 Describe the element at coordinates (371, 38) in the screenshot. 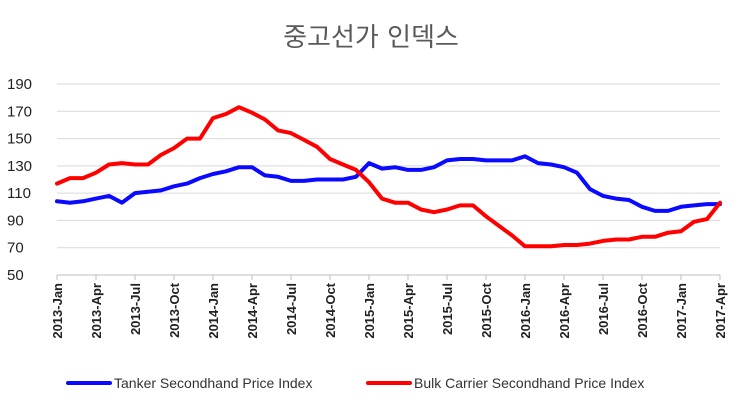

I see `chart-title: 중고선가 인덱스` at that location.